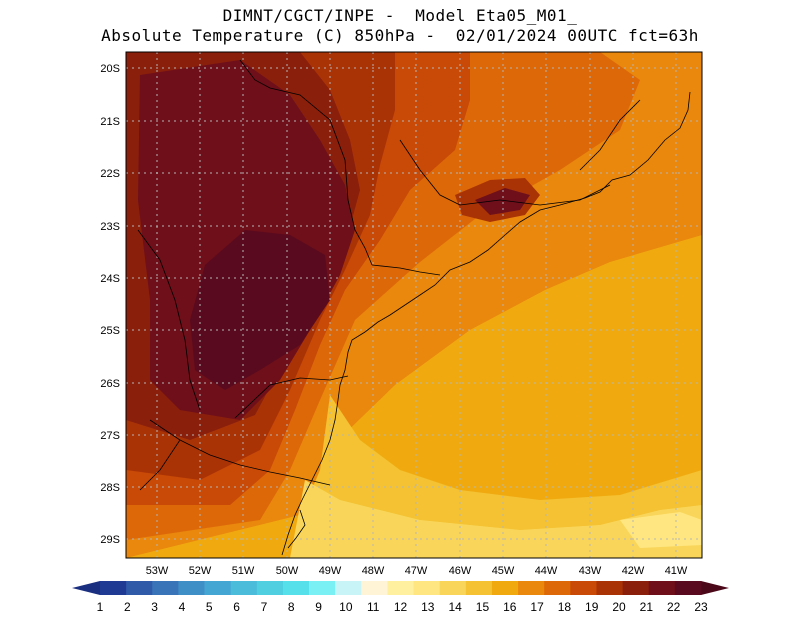  I want to click on colorbar: 1 2 3 4 5 6 7 8 9 10 11 12 13 14 15 16 17 18 19 20 21 22 23, so click(400, 597).